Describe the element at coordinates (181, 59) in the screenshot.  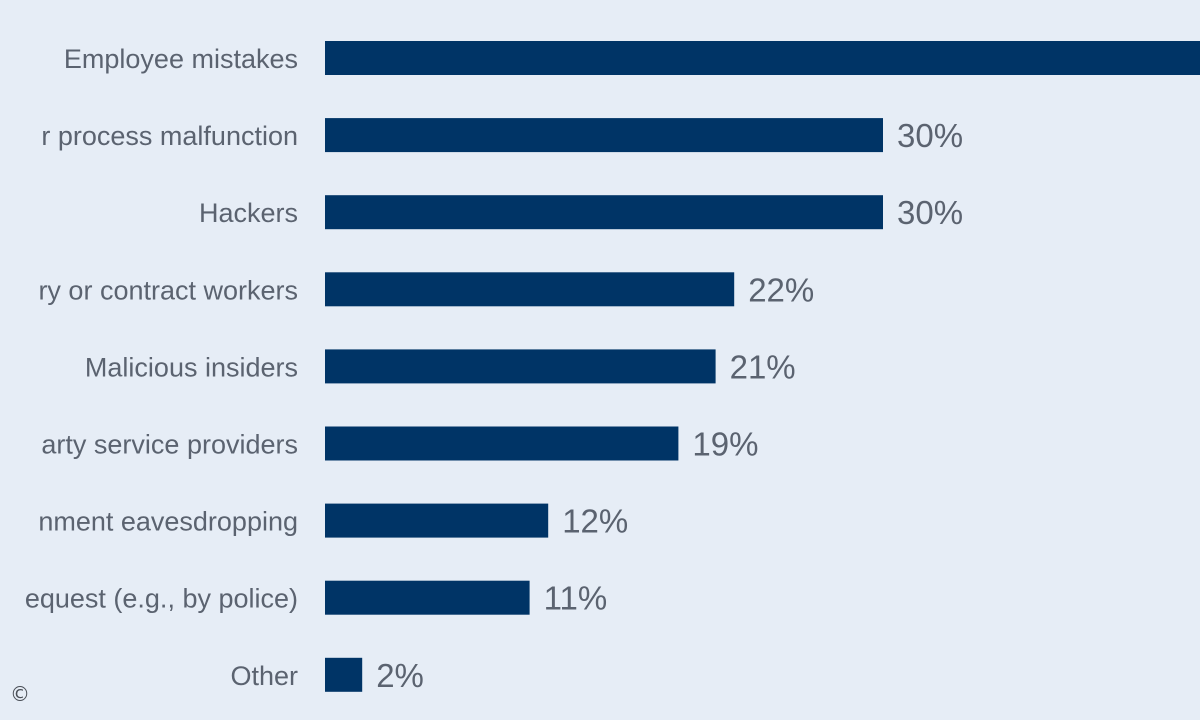
I see `category-label: Employee mistakes` at that location.